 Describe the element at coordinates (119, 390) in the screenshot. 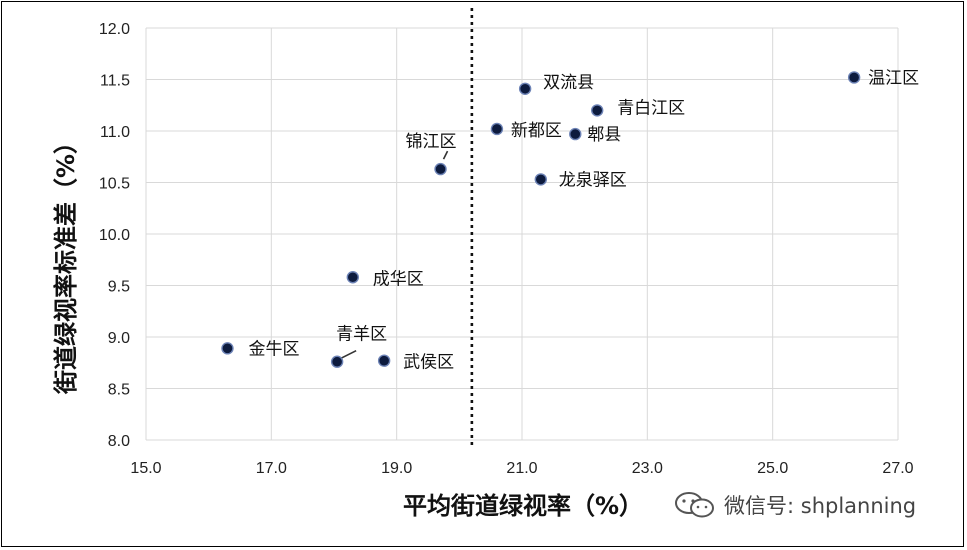

I see `y-tick-label: 8.5` at that location.